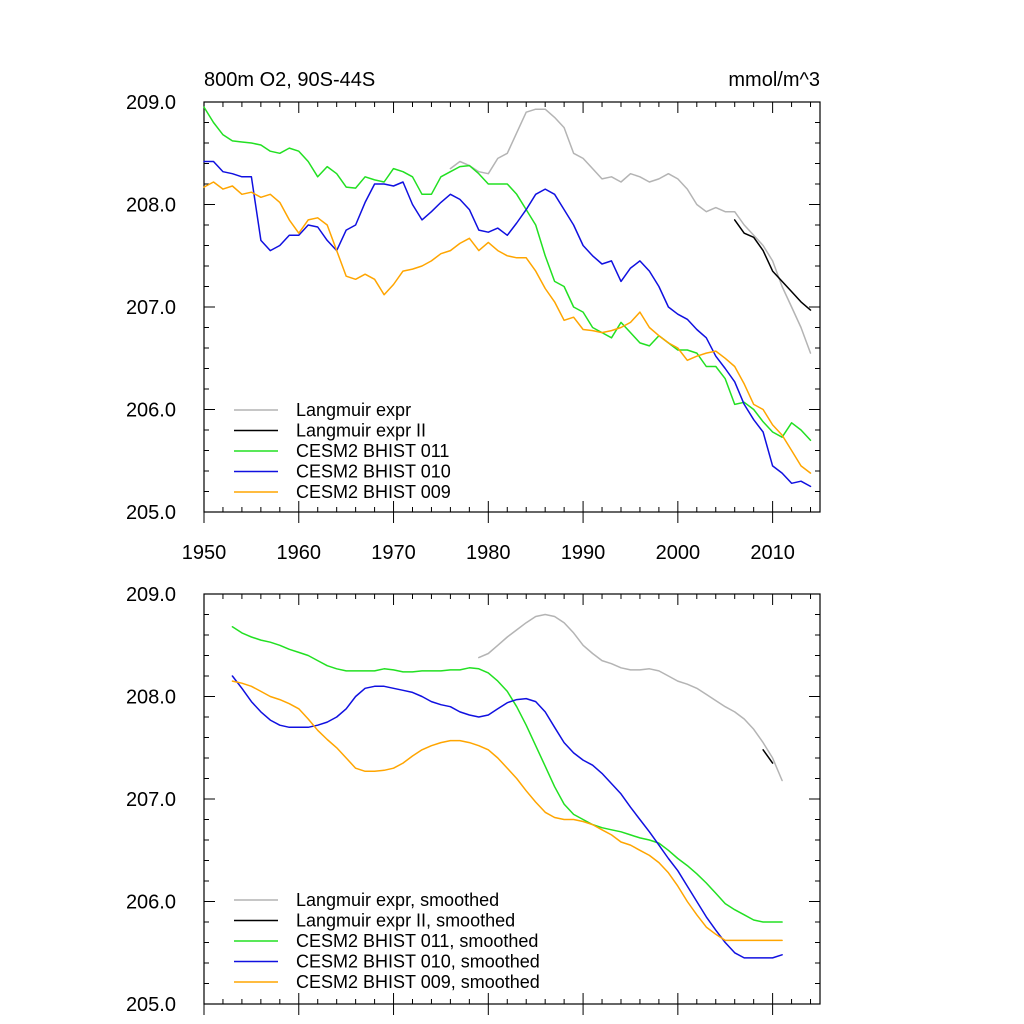 This screenshot has width=1024, height=1024. Describe the element at coordinates (418, 962) in the screenshot. I see `legend-label: CESM2 BHIST 010, smoothed` at that location.